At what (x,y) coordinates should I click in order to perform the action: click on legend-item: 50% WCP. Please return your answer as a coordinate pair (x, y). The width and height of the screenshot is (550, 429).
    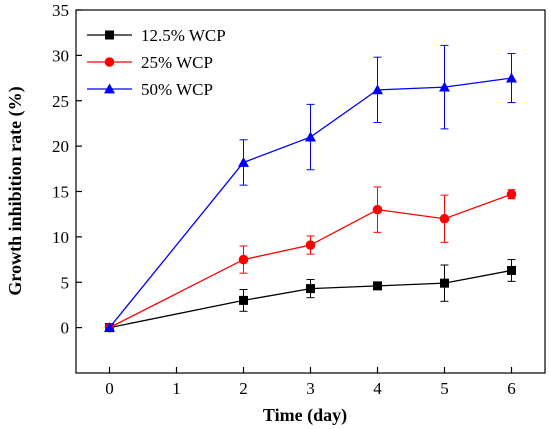
    Looking at the image, I should click on (150, 89).